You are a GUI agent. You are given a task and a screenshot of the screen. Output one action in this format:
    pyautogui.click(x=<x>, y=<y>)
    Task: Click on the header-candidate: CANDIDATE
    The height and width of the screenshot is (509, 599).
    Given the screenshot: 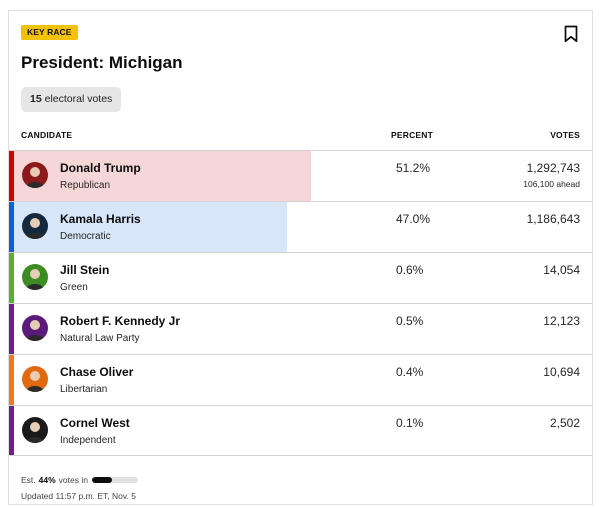 What is the action you would take?
    pyautogui.click(x=47, y=135)
    